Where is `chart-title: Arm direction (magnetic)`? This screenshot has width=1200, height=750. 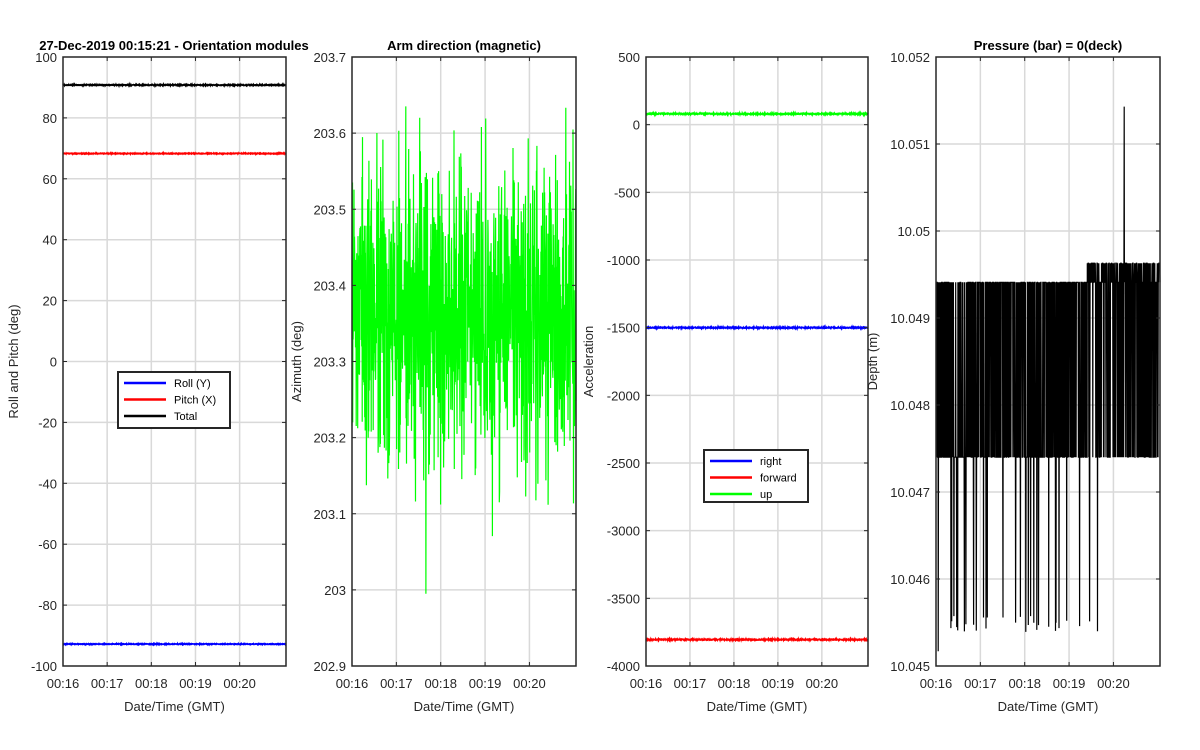
chart-title: Arm direction (magnetic) is located at coordinates (464, 45).